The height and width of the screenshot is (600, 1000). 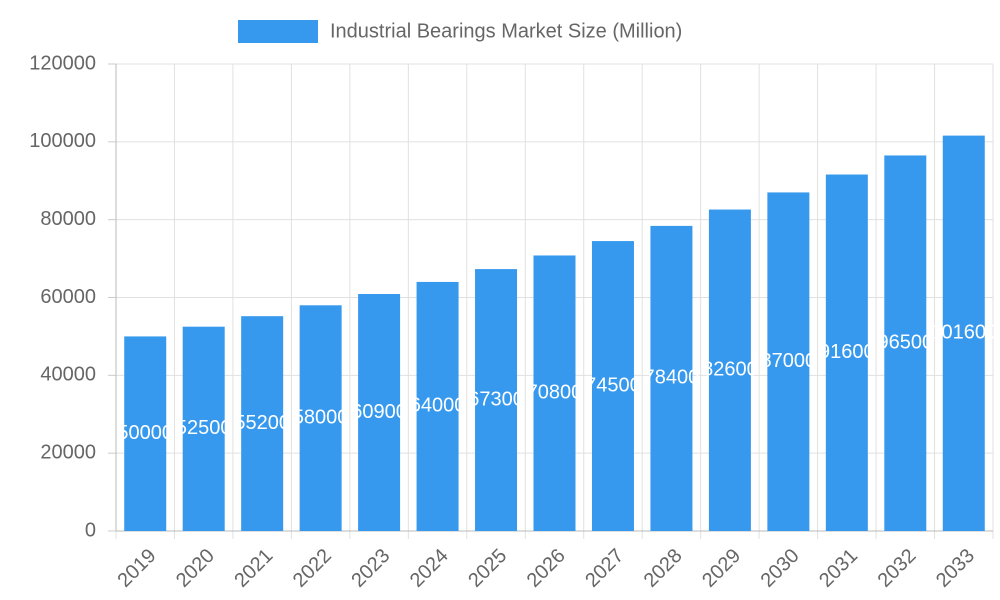 I want to click on data-label: 101600, so click(x=963, y=333).